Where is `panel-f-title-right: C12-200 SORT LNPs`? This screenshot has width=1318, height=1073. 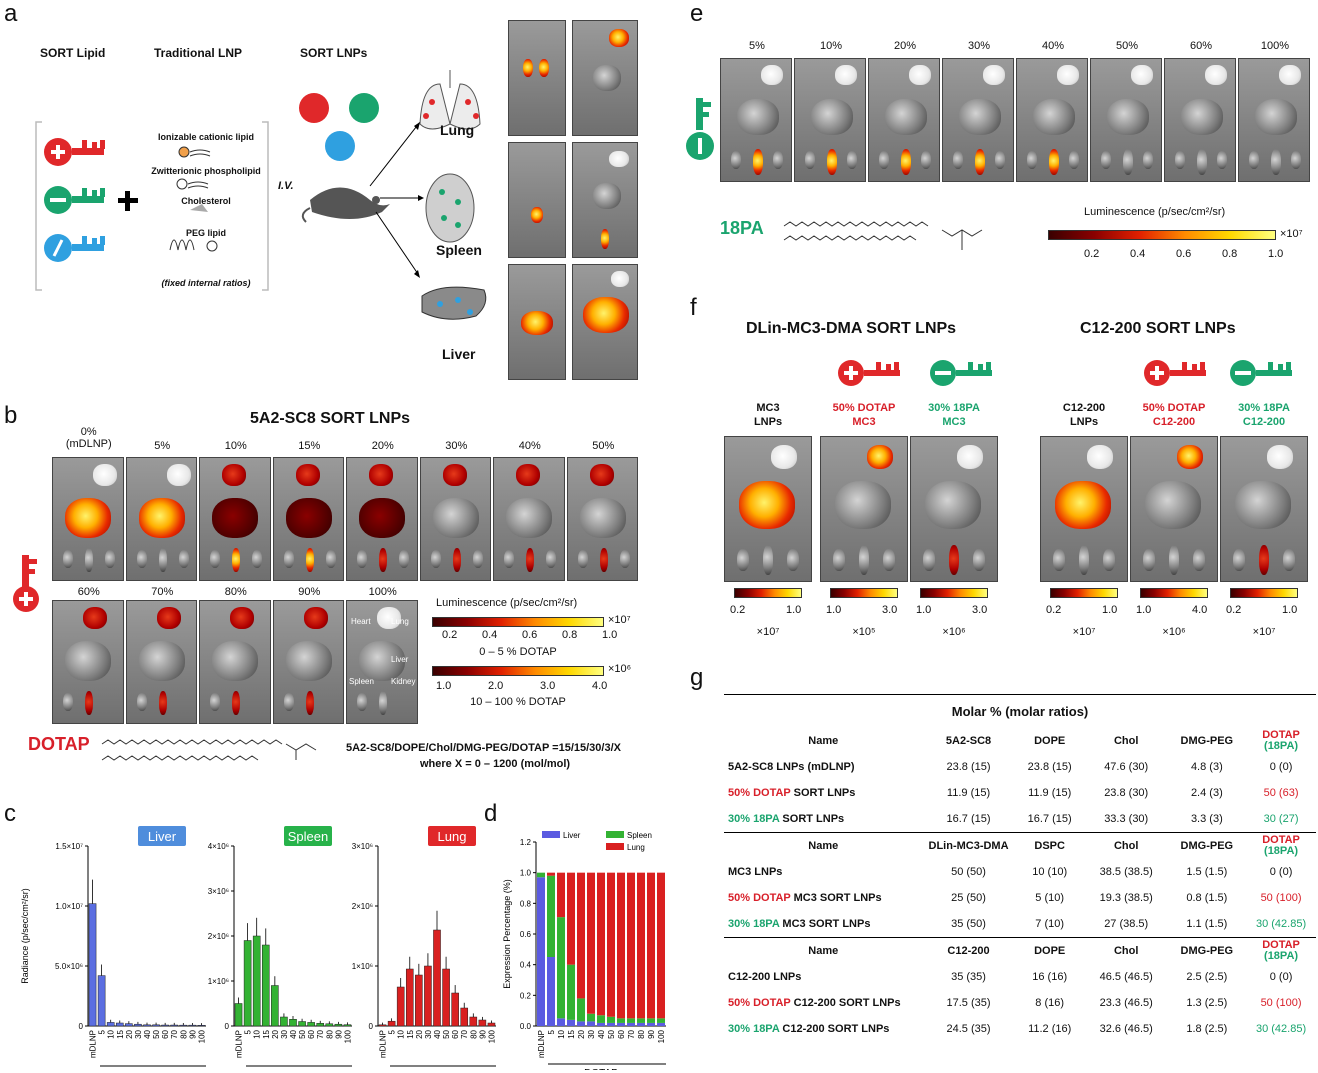
panel-f-title-right: C12-200 SORT LNPs is located at coordinates (1158, 328).